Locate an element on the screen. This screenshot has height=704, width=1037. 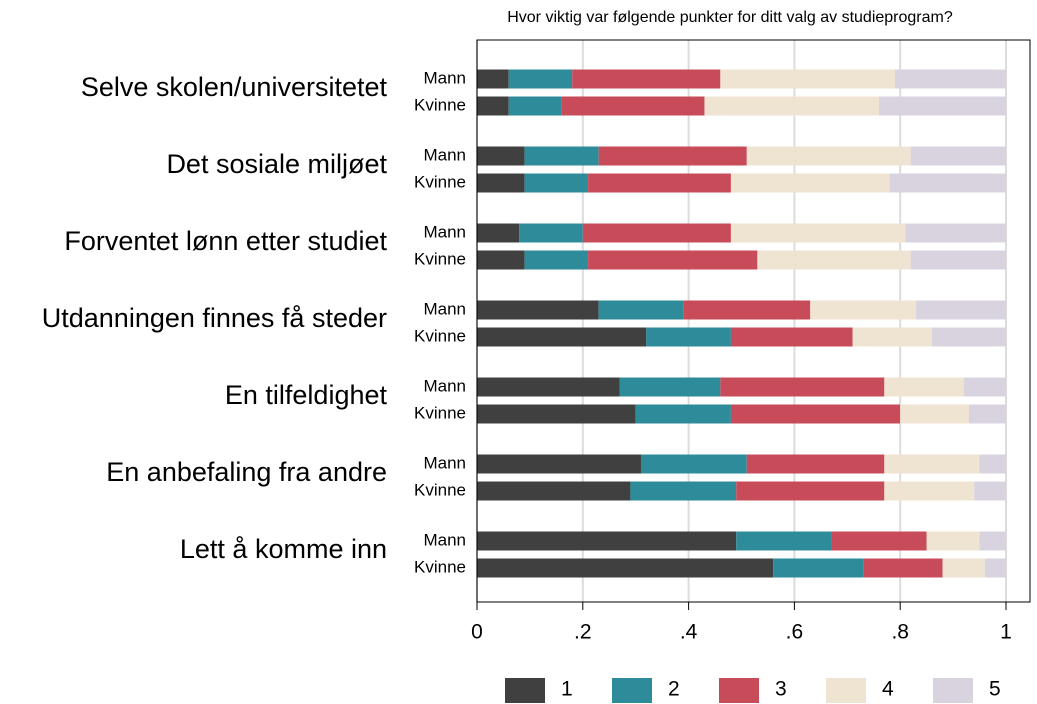
group-label: En tilfeldighet is located at coordinates (306, 395).